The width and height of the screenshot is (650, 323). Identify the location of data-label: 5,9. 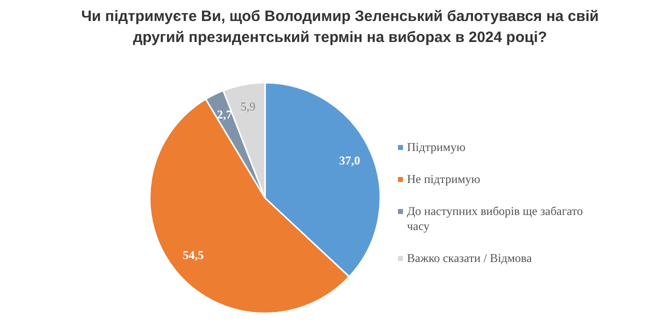
(248, 107).